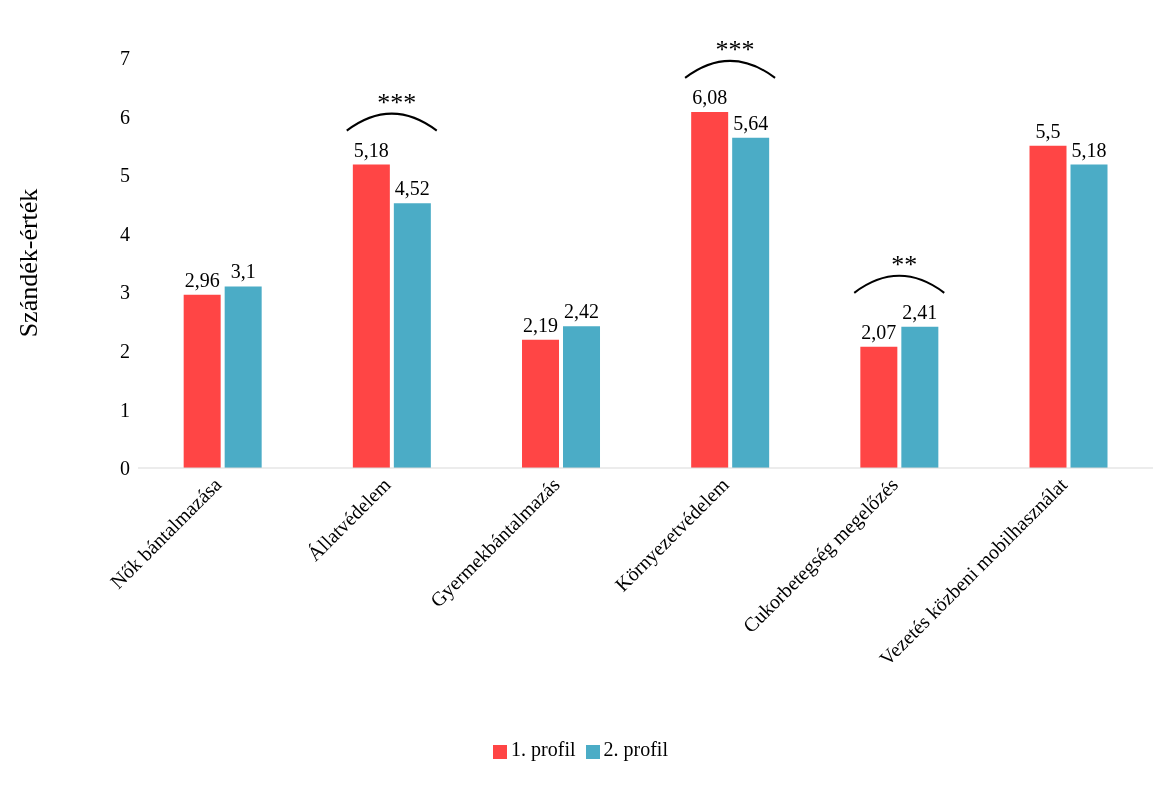 Image resolution: width=1171 pixels, height=789 pixels. Describe the element at coordinates (125, 175) in the screenshot. I see `y-tick-label: 5` at that location.